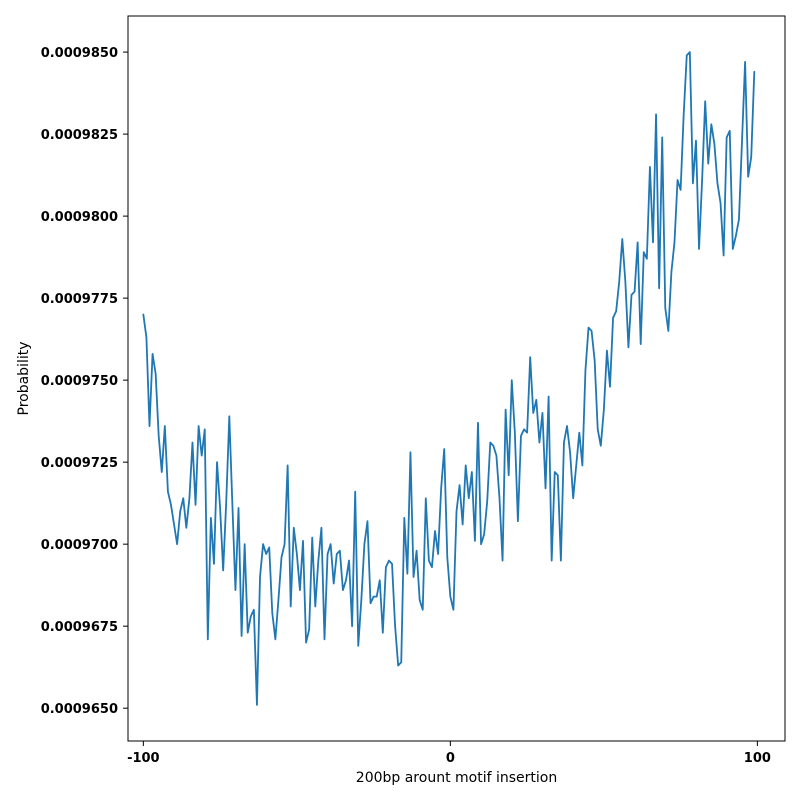  What do you see at coordinates (757, 758) in the screenshot?
I see `x-tick-label: 100` at bounding box center [757, 758].